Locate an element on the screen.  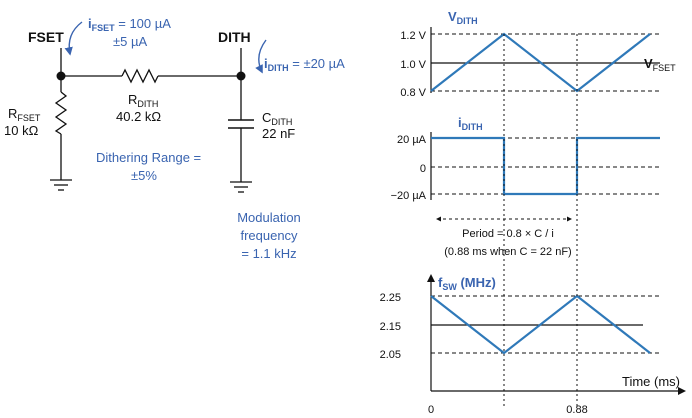
cdith-value: 22 nF is located at coordinates (278, 133).